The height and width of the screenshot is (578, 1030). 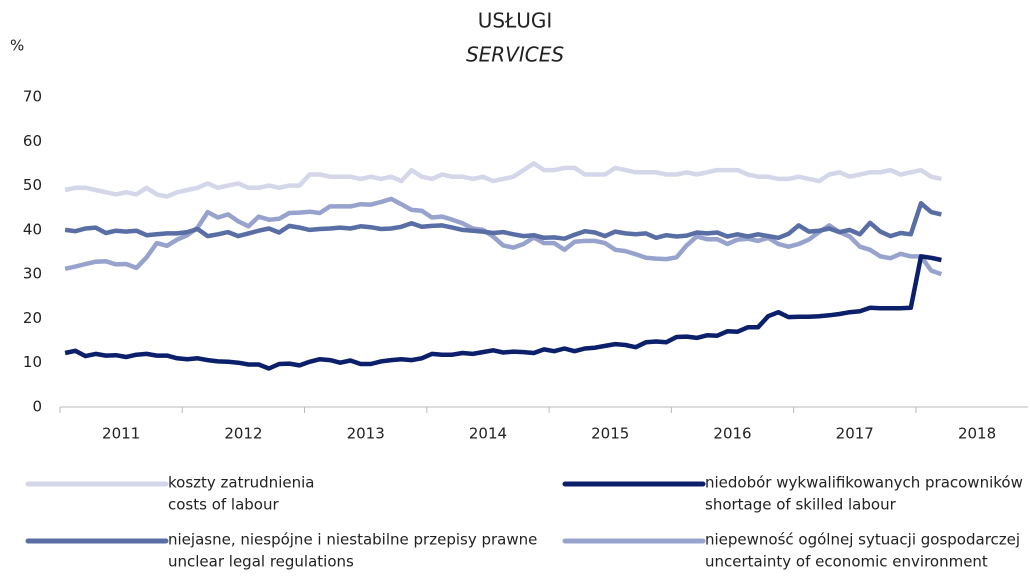 What do you see at coordinates (366, 434) in the screenshot?
I see `x-tick-label: 2013` at bounding box center [366, 434].